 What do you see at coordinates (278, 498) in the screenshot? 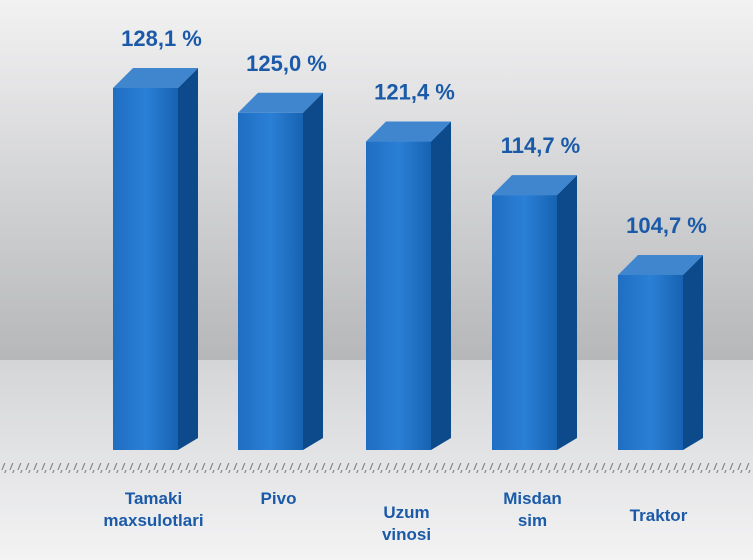
I see `category-label: Pivo` at bounding box center [278, 498].